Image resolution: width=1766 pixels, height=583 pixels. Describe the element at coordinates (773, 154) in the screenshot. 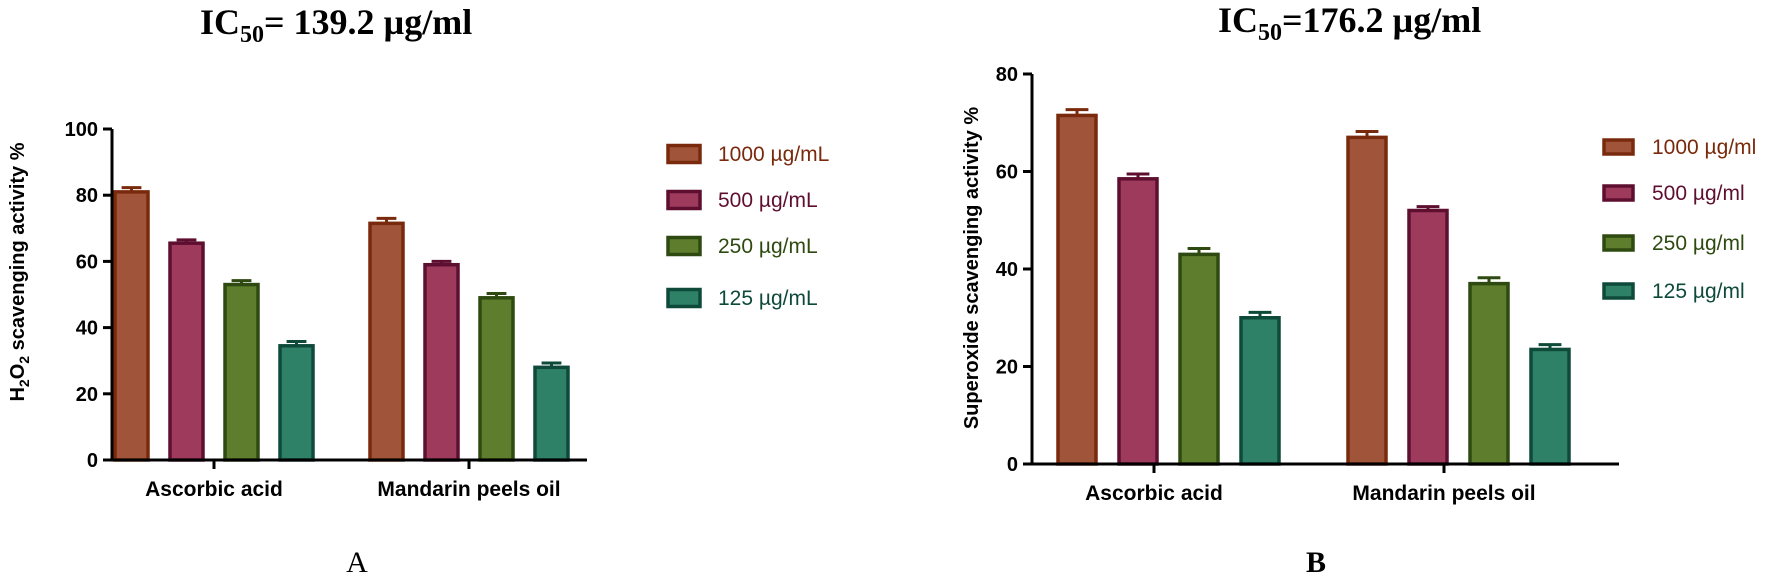

I see `chart-a-legend-label: 1000 µg/mL` at that location.